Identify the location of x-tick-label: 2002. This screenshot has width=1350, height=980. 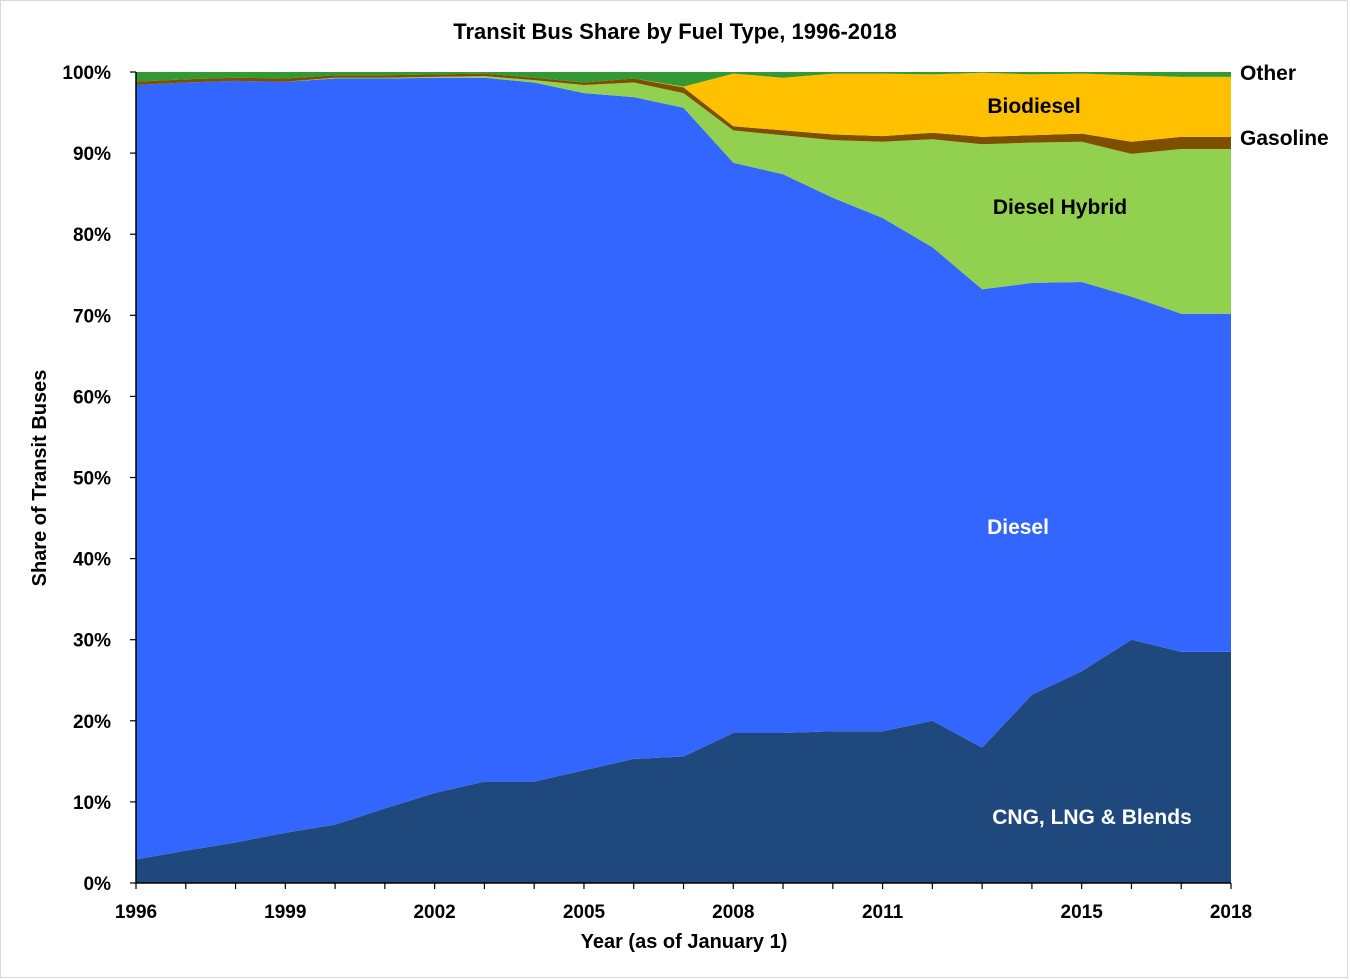
(434, 912).